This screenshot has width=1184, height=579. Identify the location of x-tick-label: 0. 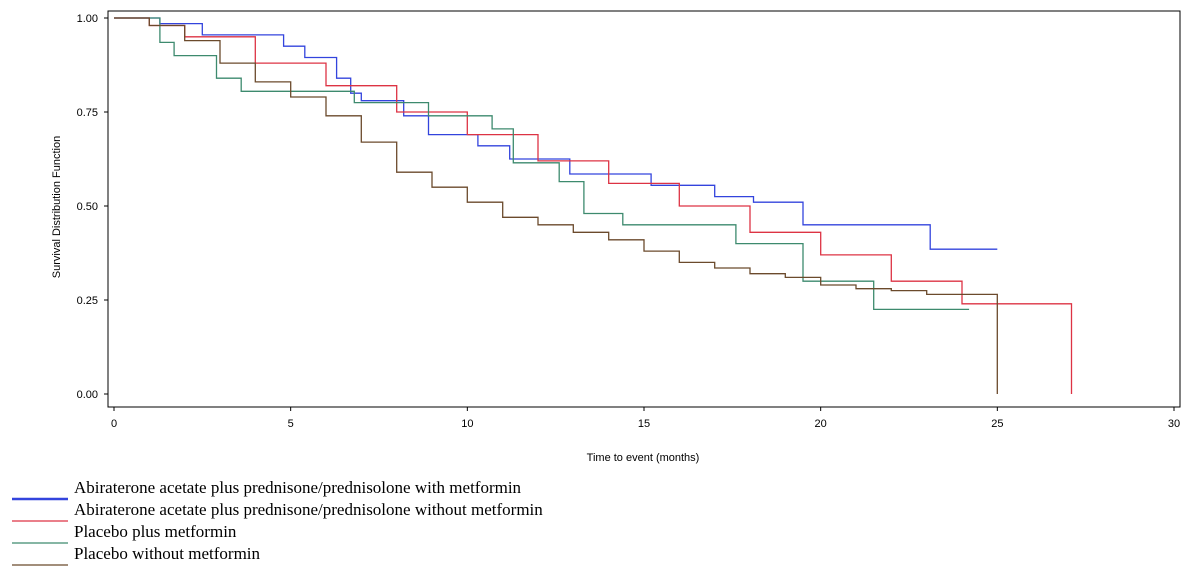
(114, 424).